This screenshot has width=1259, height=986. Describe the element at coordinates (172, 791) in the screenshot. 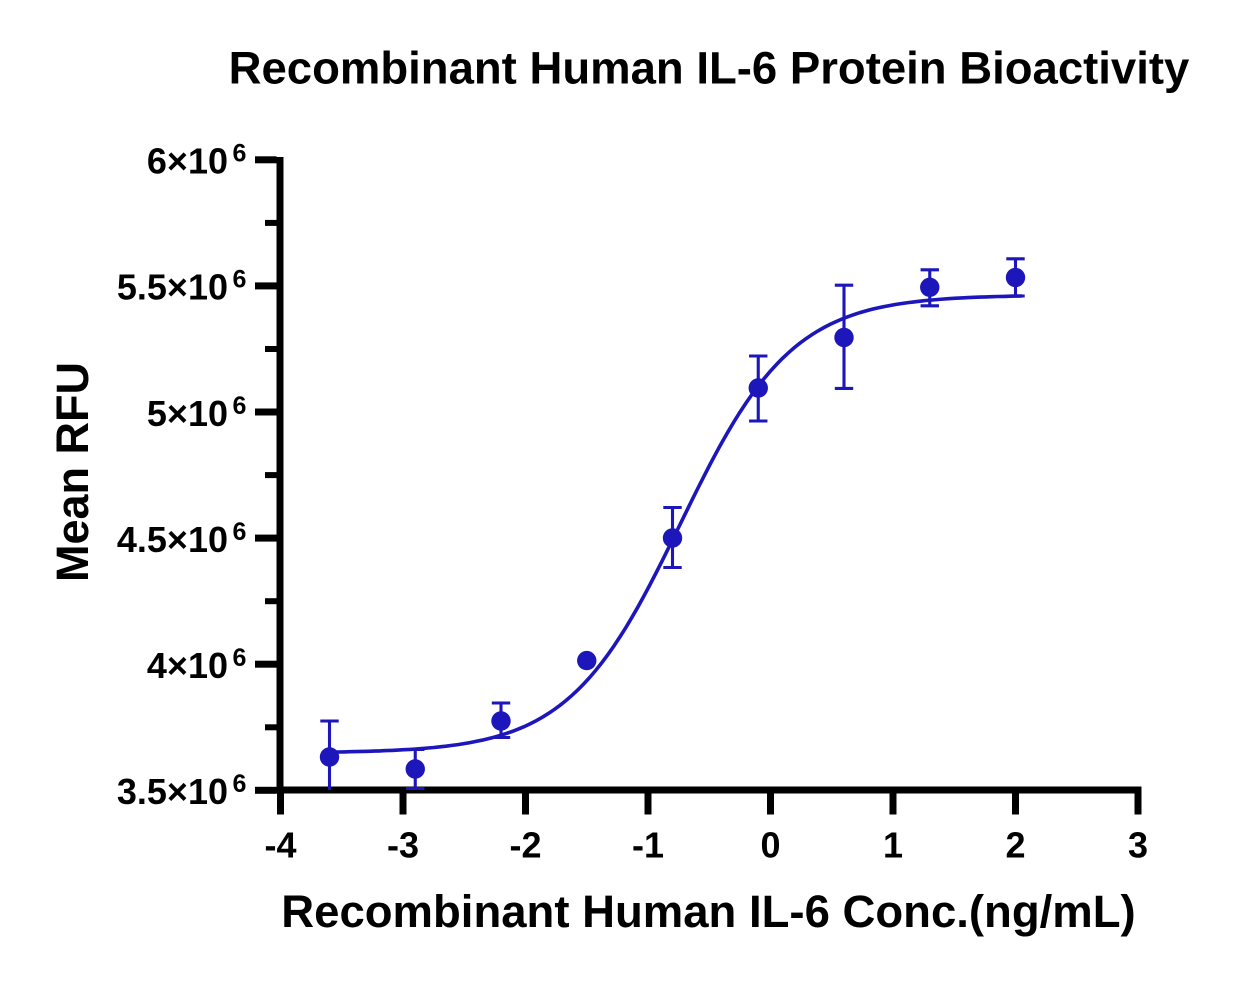

I see `svg-text: 3.5×10` at that location.